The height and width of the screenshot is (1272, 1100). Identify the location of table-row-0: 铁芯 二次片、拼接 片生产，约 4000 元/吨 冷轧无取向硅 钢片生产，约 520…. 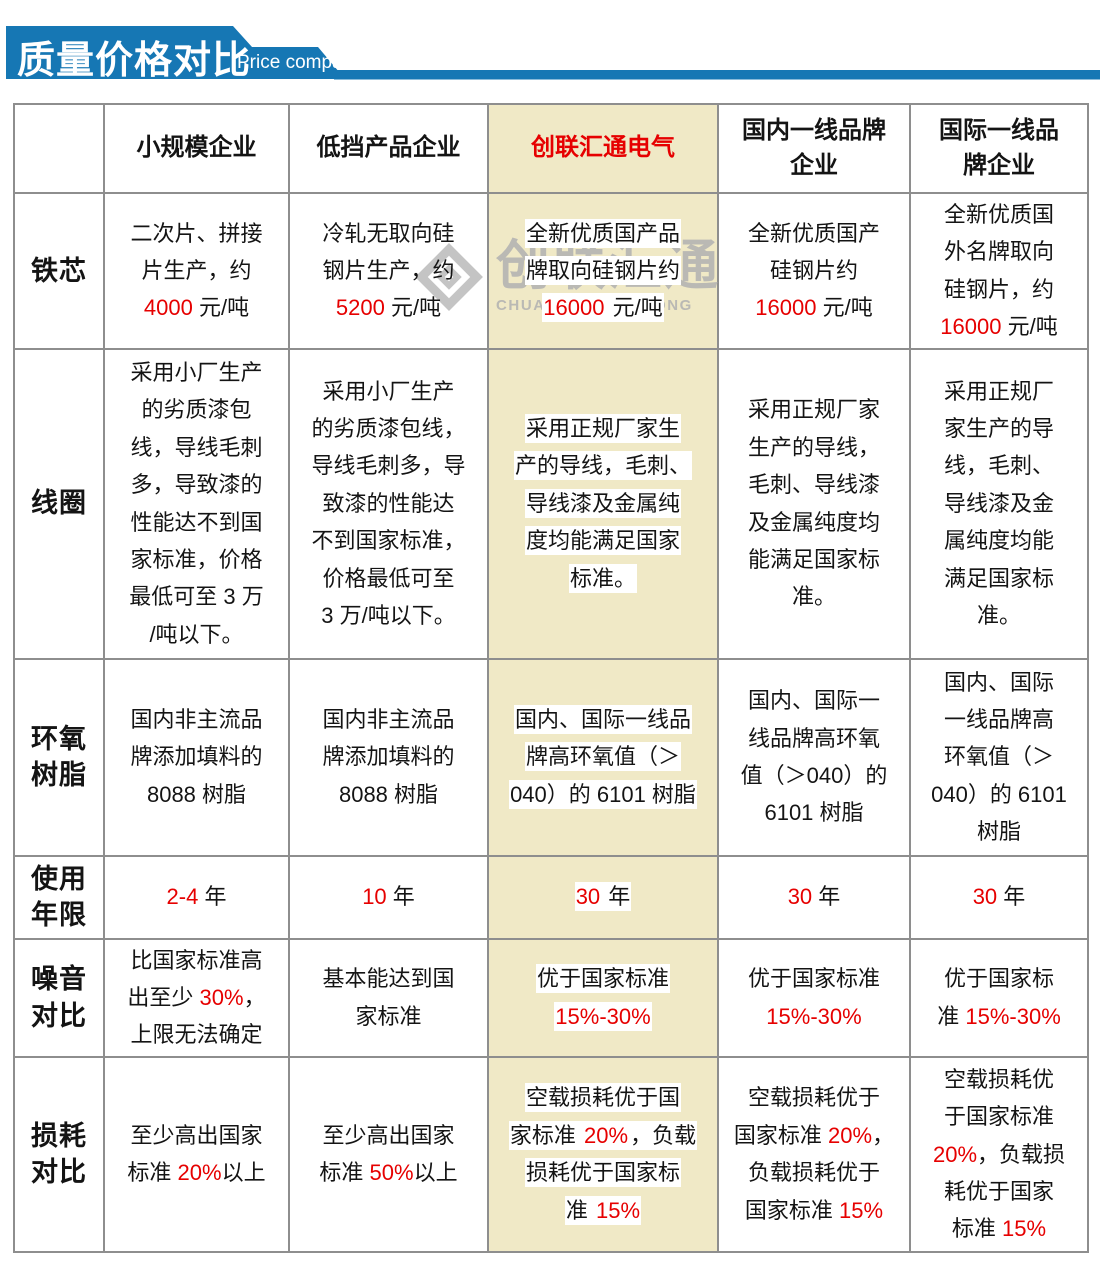
(551, 271).